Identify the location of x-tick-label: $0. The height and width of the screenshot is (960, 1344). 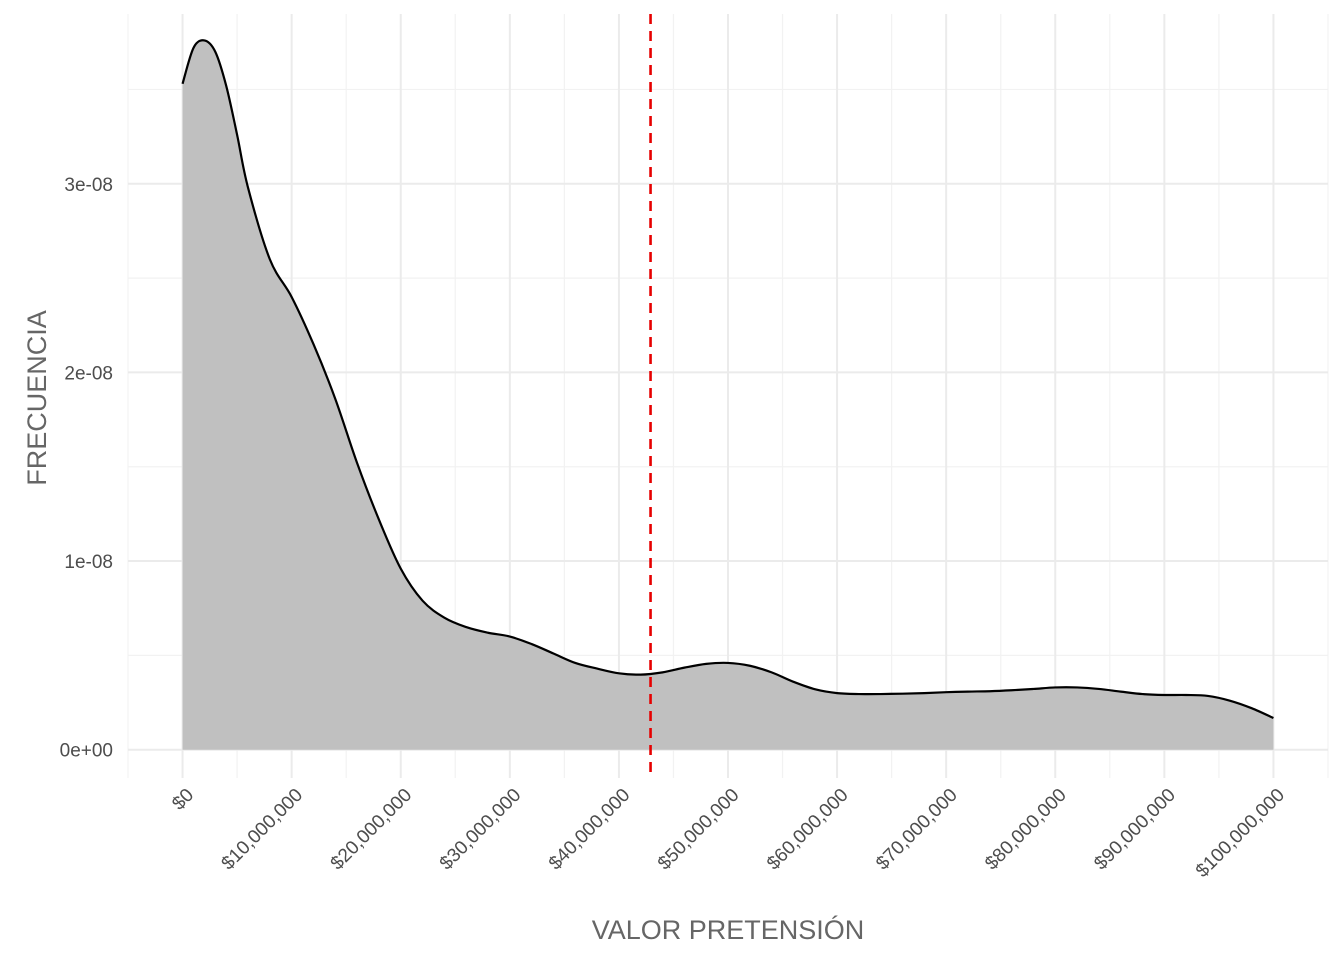
(183, 800).